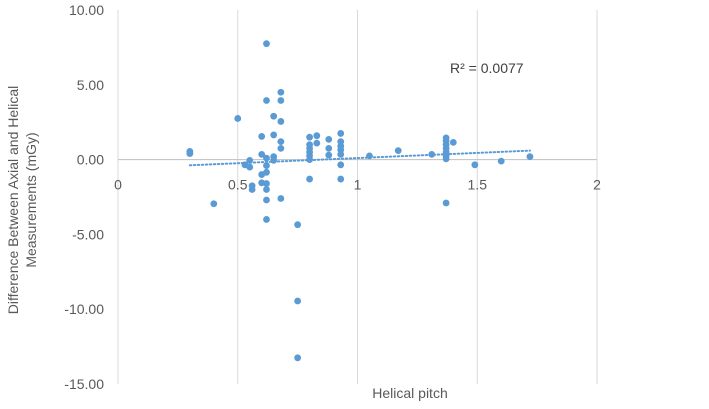 This screenshot has width=709, height=409. I want to click on y-axis-title-line-2: Measurements (mGy), so click(31, 199).